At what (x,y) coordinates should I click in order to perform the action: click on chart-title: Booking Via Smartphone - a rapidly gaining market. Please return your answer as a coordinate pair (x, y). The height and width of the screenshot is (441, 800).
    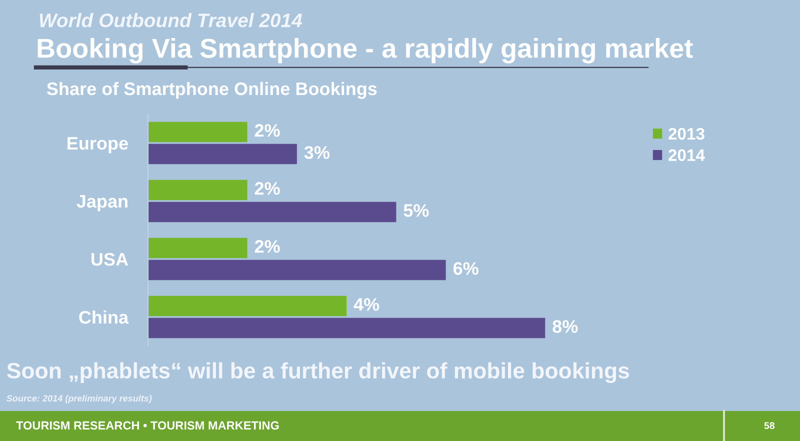
    Looking at the image, I should click on (365, 51).